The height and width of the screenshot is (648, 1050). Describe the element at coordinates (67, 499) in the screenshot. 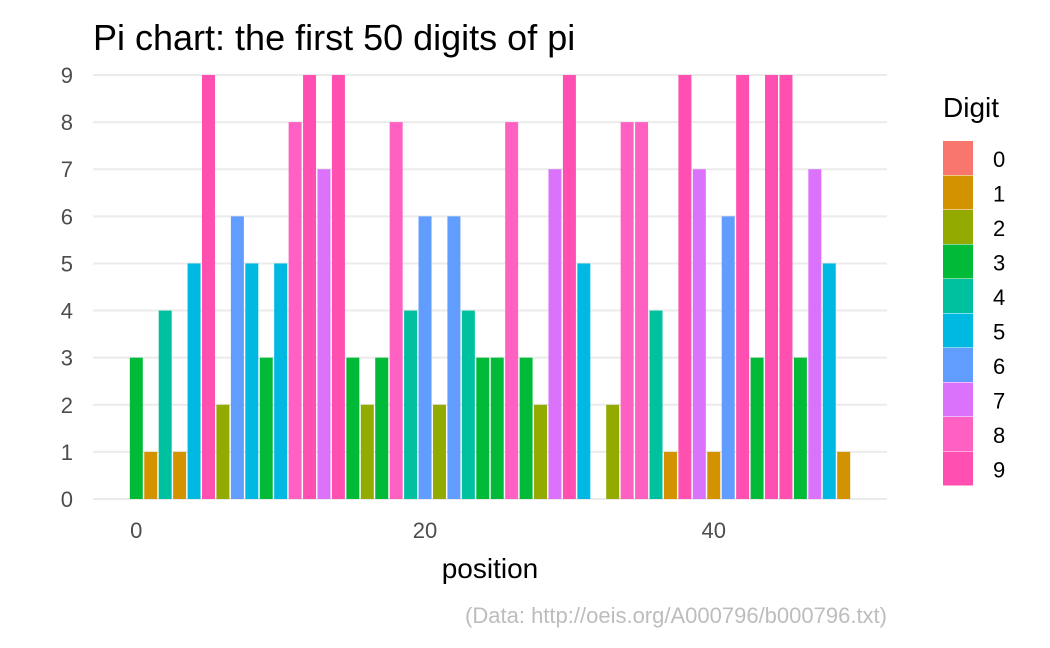

I see `y-tick-label: 0` at that location.